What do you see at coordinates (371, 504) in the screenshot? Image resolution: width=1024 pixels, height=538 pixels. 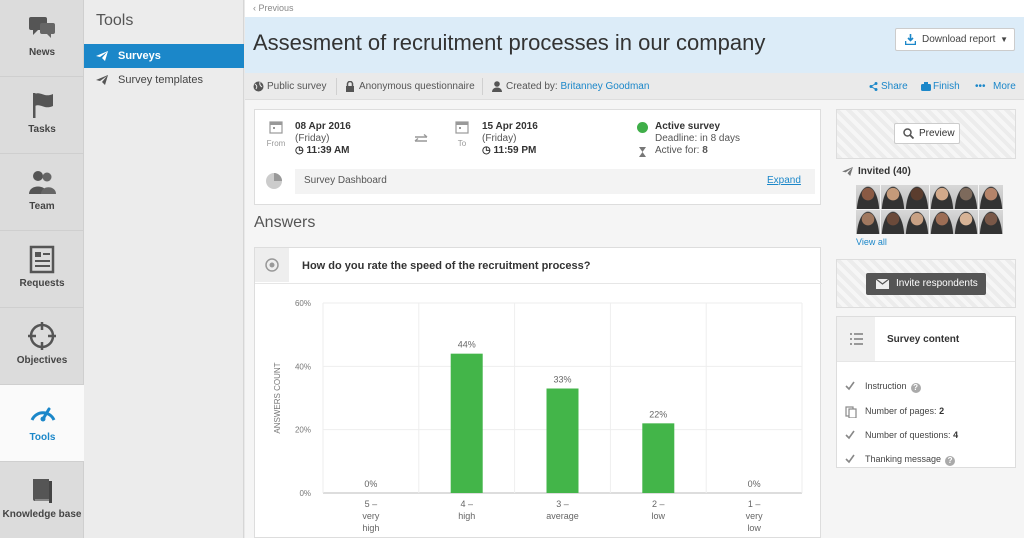 I see `x-tick-label: 5 –` at bounding box center [371, 504].